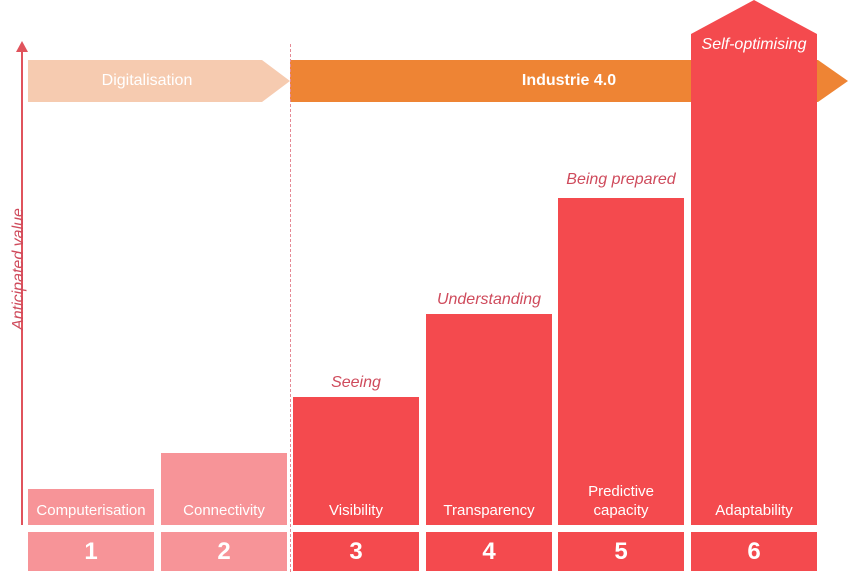  What do you see at coordinates (356, 382) in the screenshot?
I see `stage-3-caption: Seeing` at bounding box center [356, 382].